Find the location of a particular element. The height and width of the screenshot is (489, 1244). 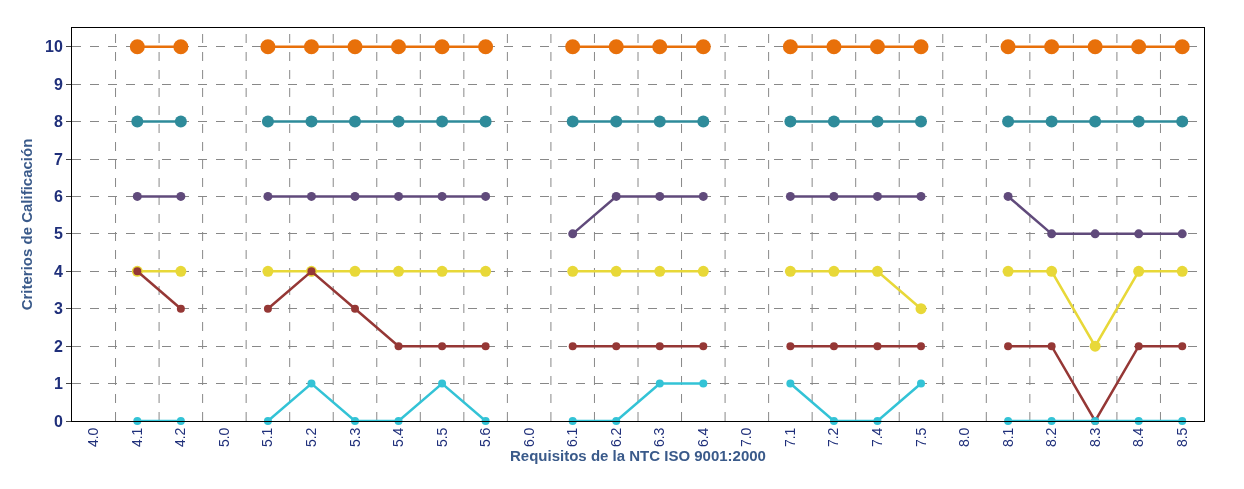

x-tick-label: 5.4 is located at coordinates (398, 437).